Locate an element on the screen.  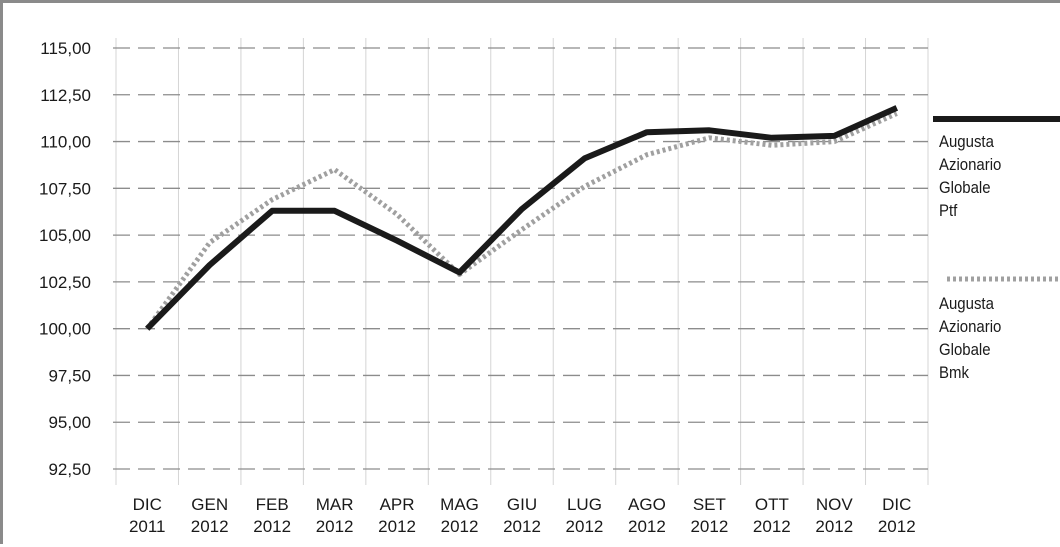
y-tick-label: 115,00 is located at coordinates (65, 48).